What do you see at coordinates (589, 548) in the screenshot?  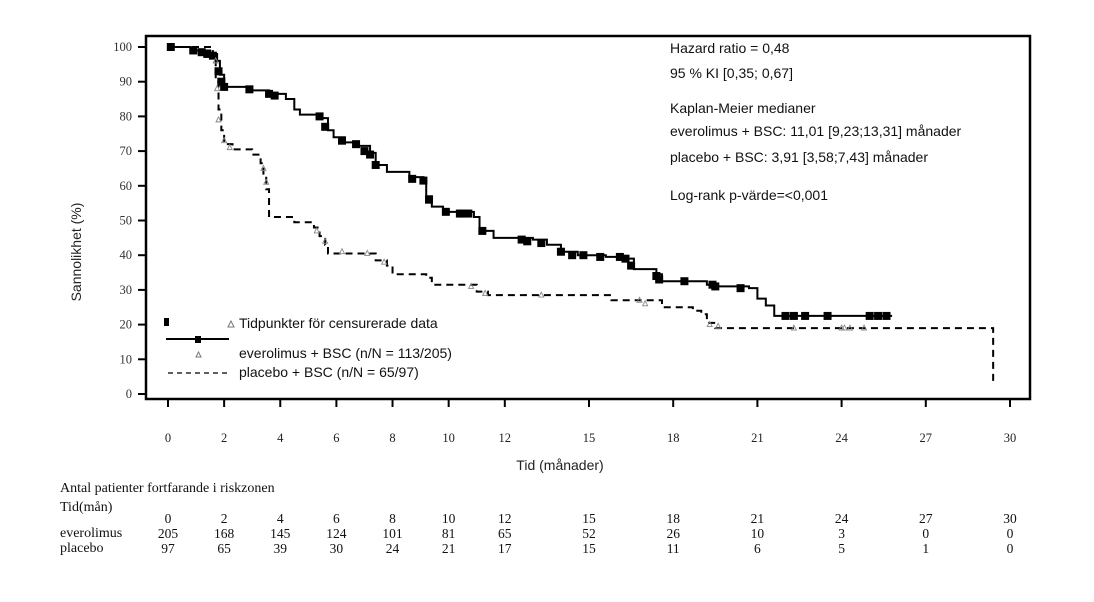 I see `risk-value-cell: 15` at bounding box center [589, 548].